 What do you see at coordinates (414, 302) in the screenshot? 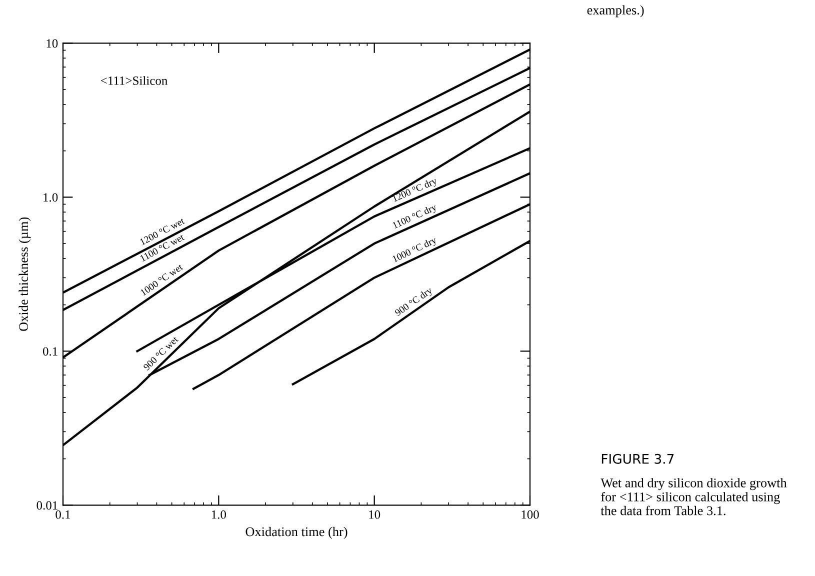
I see `text: 900 °C dry` at bounding box center [414, 302].